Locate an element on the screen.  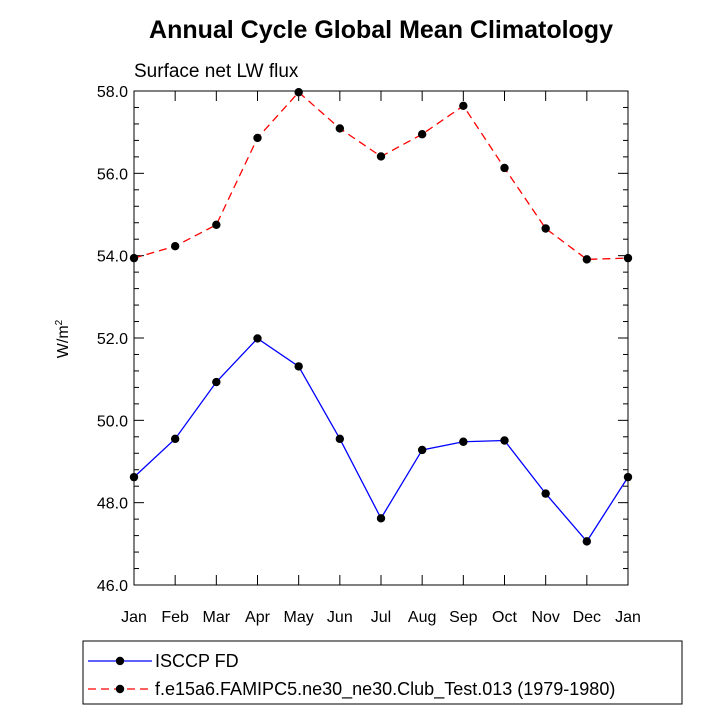
y-tick-label: 46.0 is located at coordinates (112, 586).